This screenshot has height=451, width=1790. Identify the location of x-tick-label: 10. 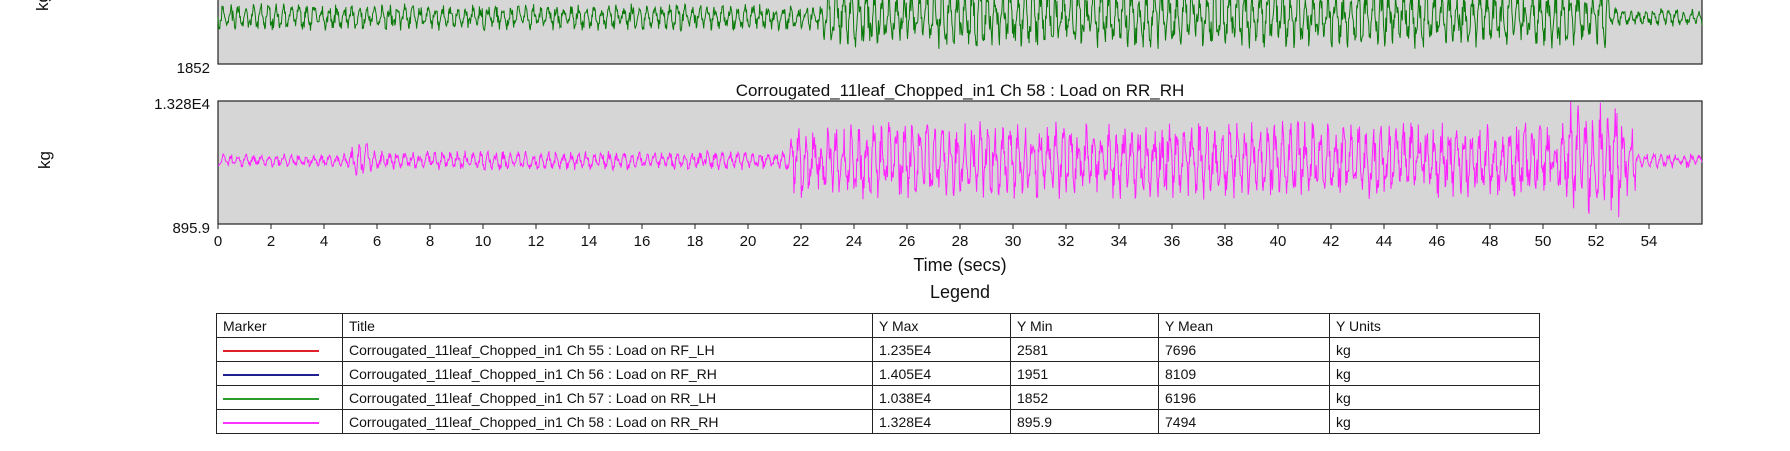
(483, 241).